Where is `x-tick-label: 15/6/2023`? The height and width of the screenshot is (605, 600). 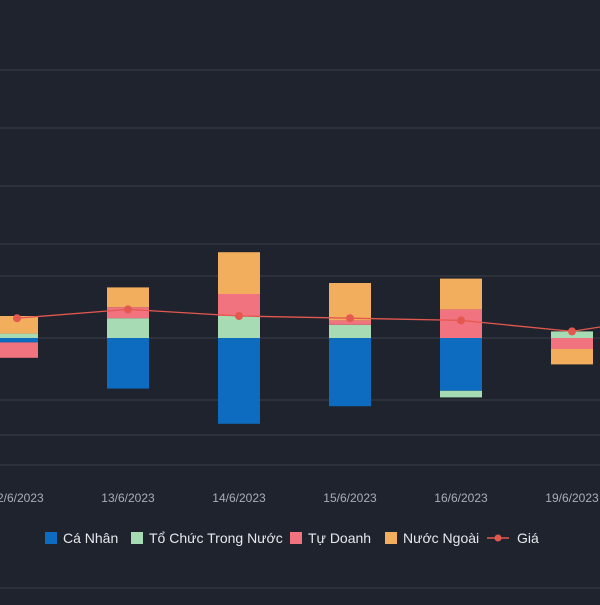
x-tick-label: 15/6/2023 is located at coordinates (350, 498).